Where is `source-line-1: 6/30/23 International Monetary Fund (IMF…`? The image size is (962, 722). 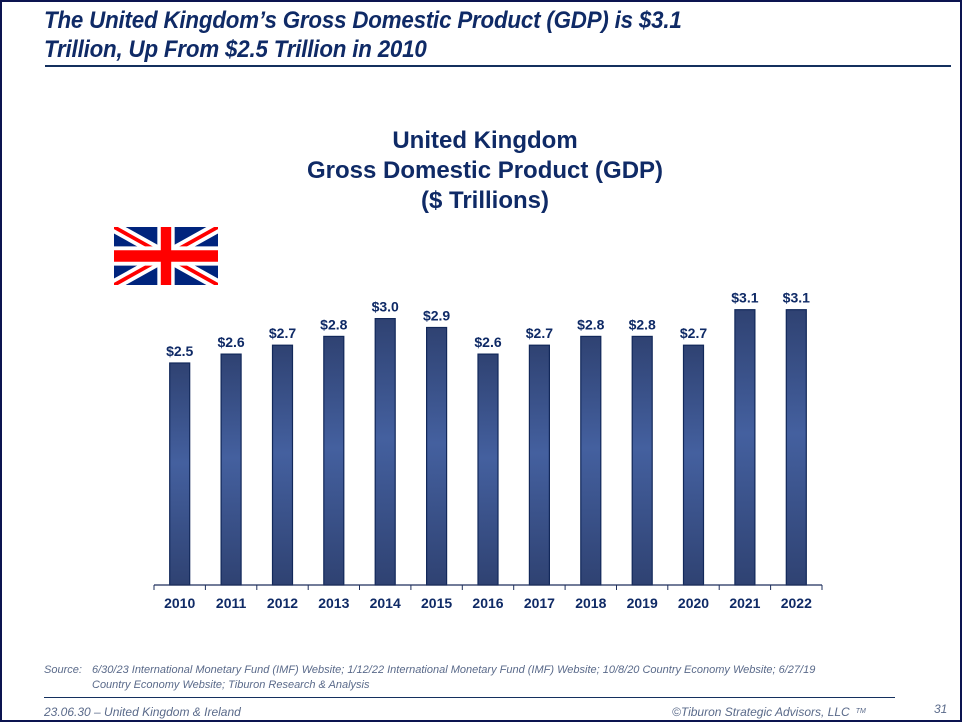
source-line-1: 6/30/23 International Monetary Fund (IMF… is located at coordinates (454, 670).